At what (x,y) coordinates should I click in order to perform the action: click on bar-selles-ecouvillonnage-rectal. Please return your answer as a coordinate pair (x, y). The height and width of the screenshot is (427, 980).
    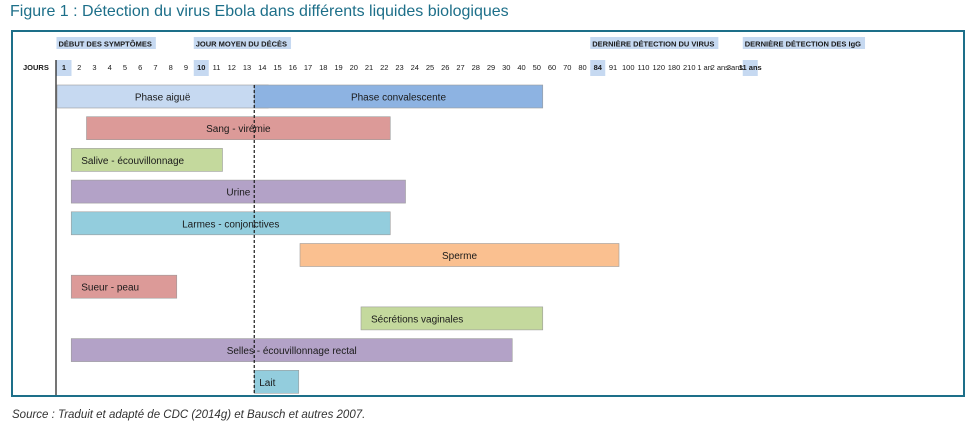
    Looking at the image, I should click on (291, 350).